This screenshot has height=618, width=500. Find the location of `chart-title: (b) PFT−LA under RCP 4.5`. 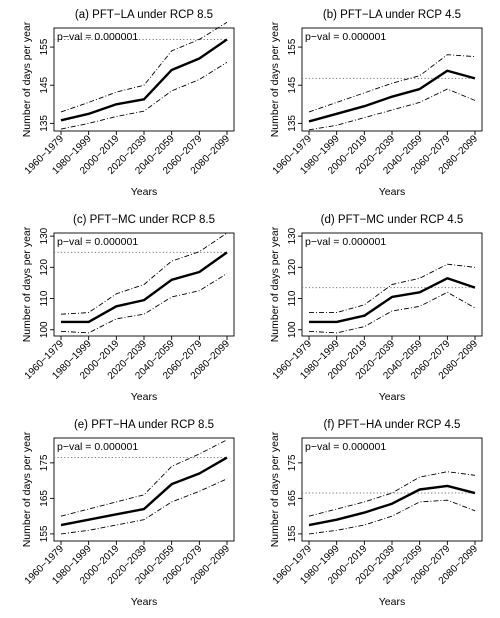

chart-title: (b) PFT−LA under RCP 4.5 is located at coordinates (392, 15).